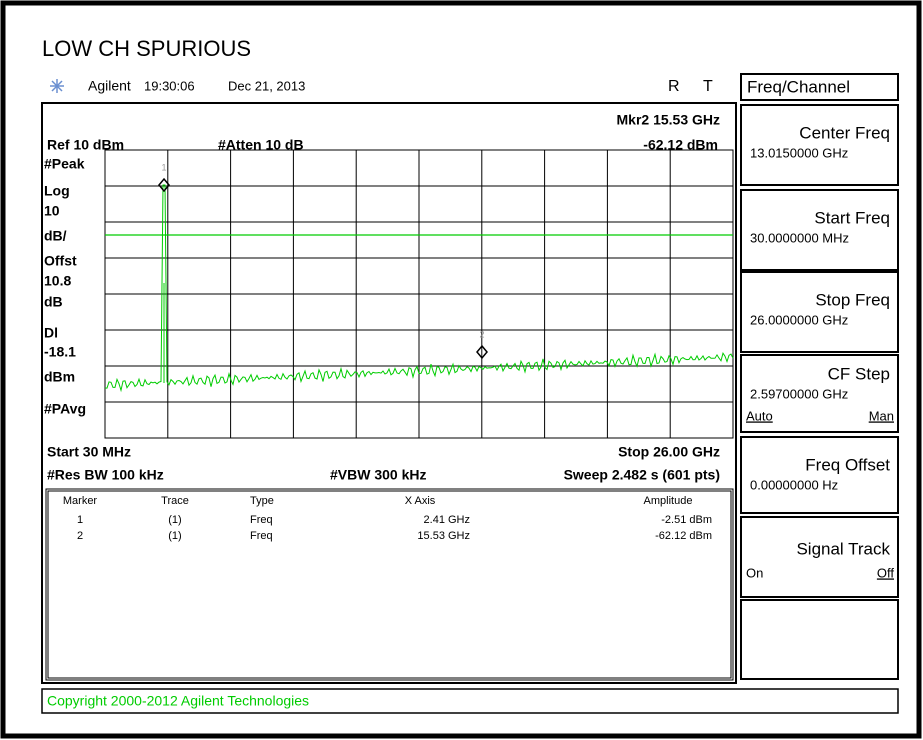 The height and width of the screenshot is (740, 923). I want to click on scale-label: Log, so click(57, 191).